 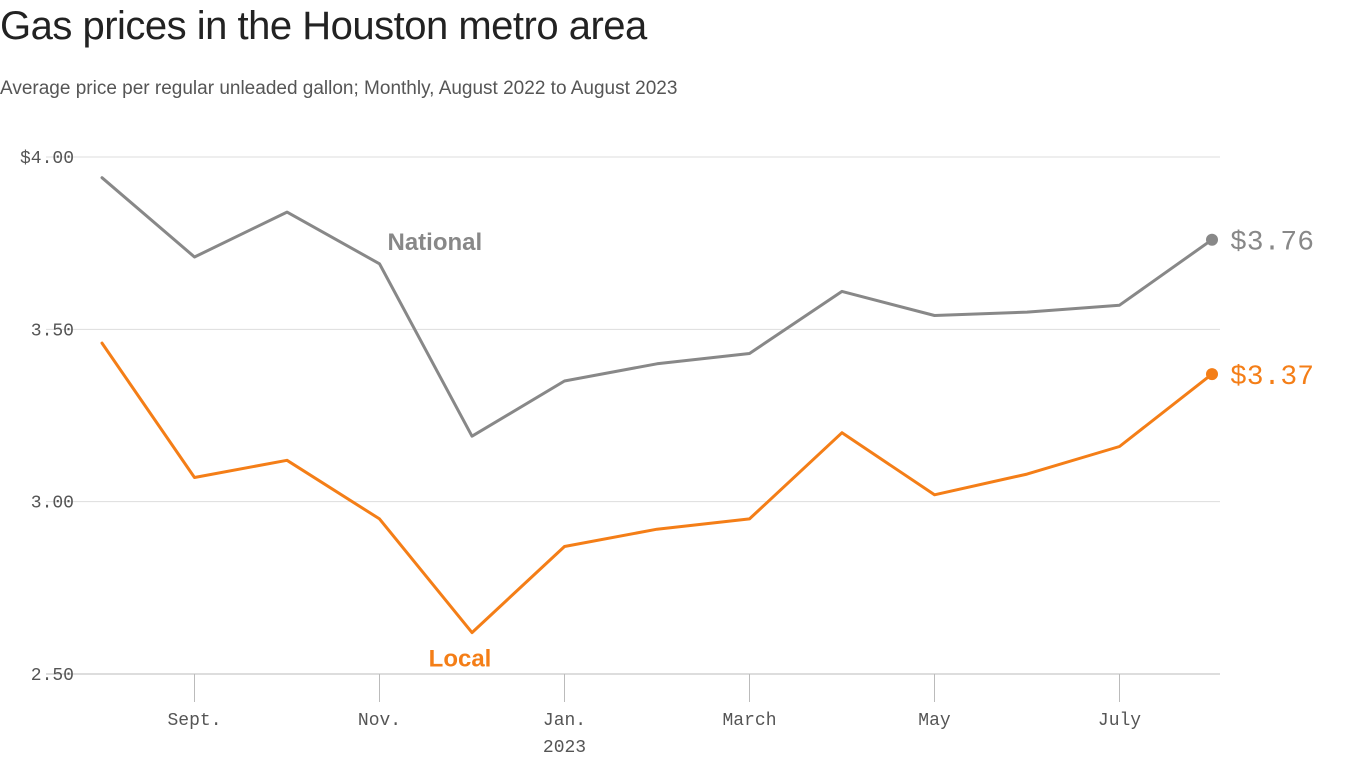 I want to click on series-label-national: National, so click(x=435, y=242).